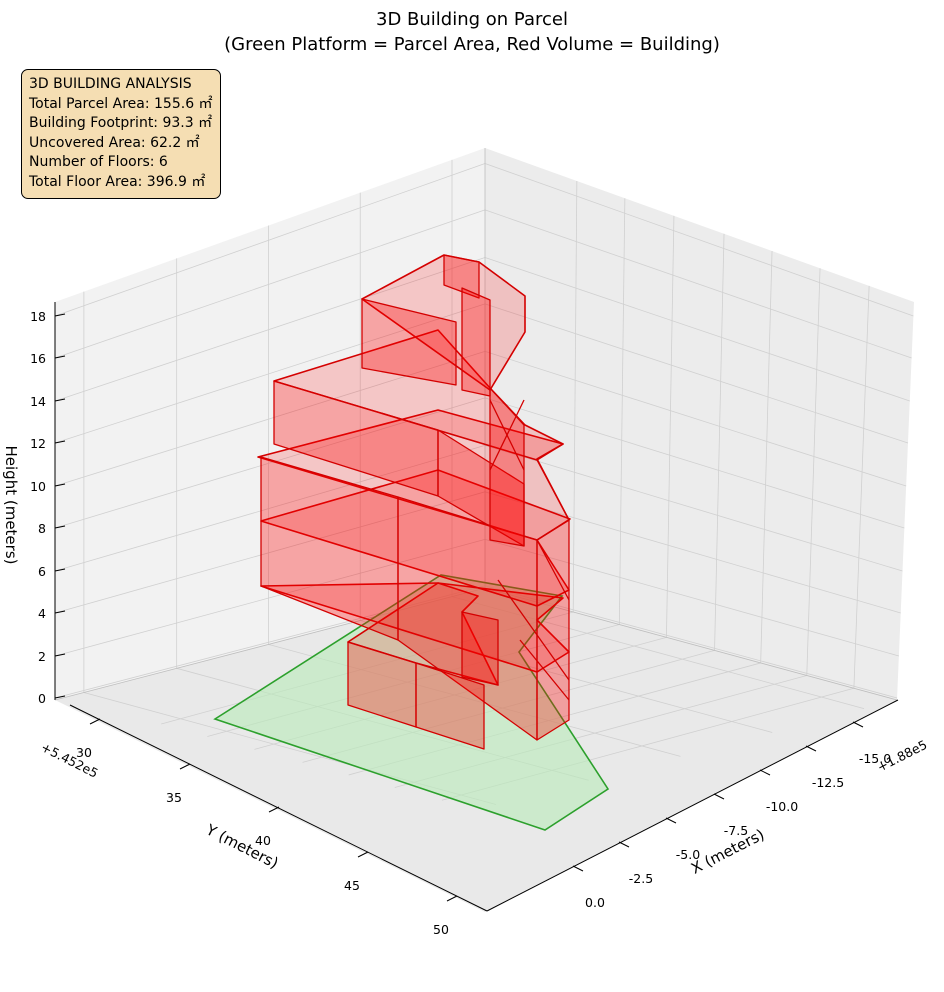  I want to click on chart-title: 3D Building on Parcel, so click(472, 19).